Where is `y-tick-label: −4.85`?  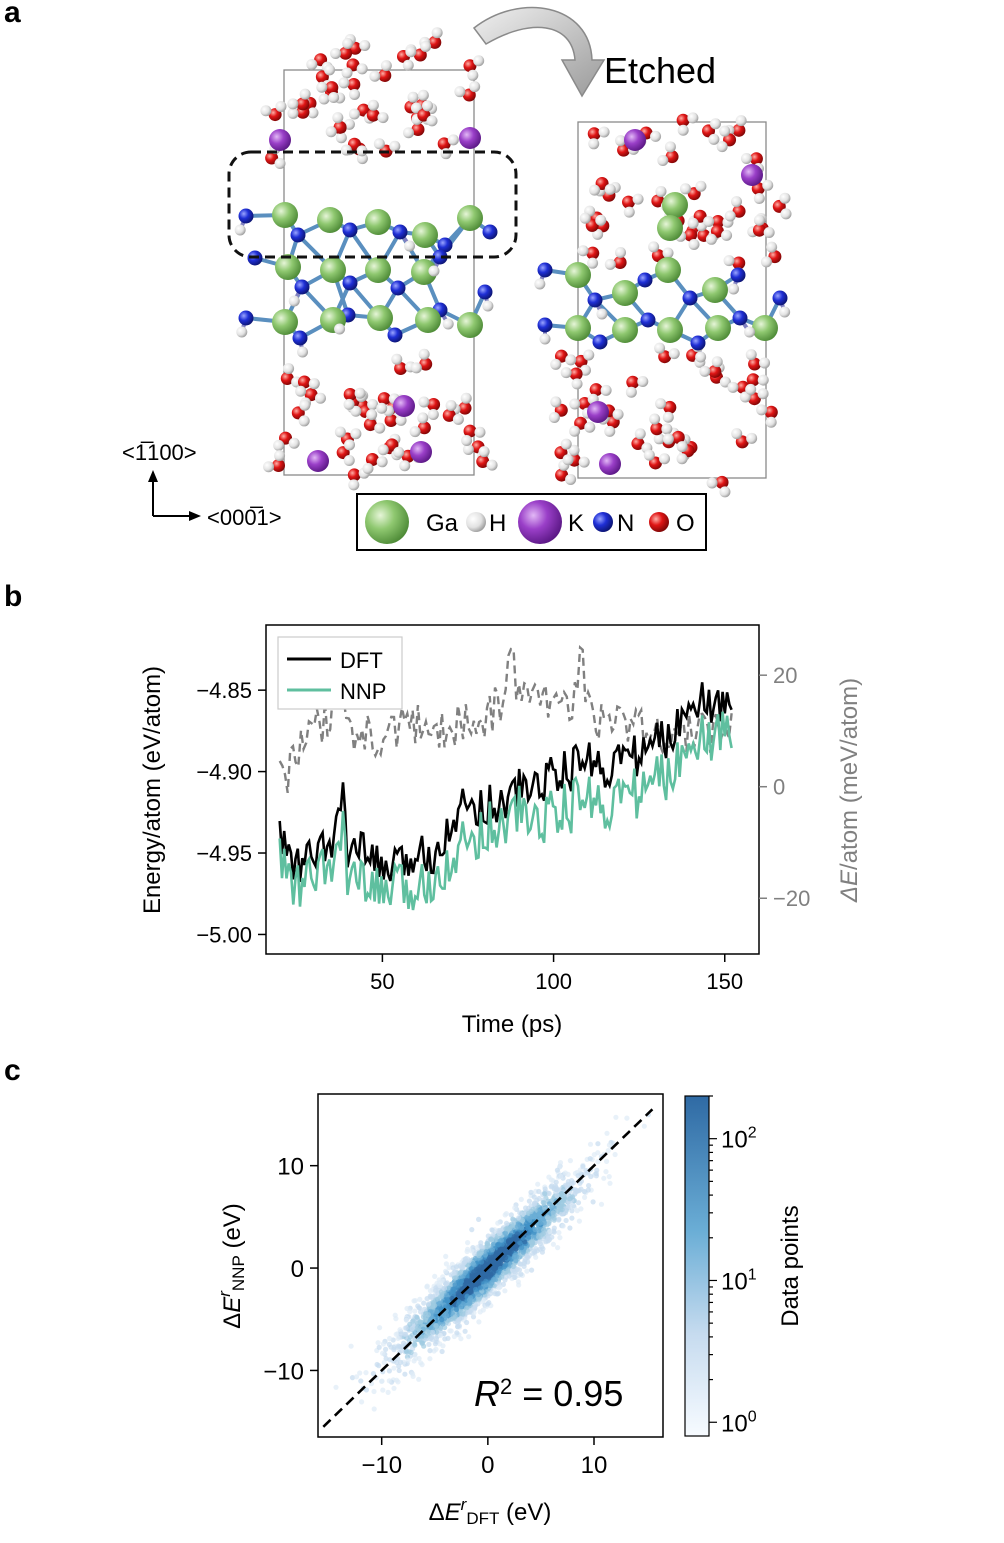 y-tick-label: −4.85 is located at coordinates (224, 690).